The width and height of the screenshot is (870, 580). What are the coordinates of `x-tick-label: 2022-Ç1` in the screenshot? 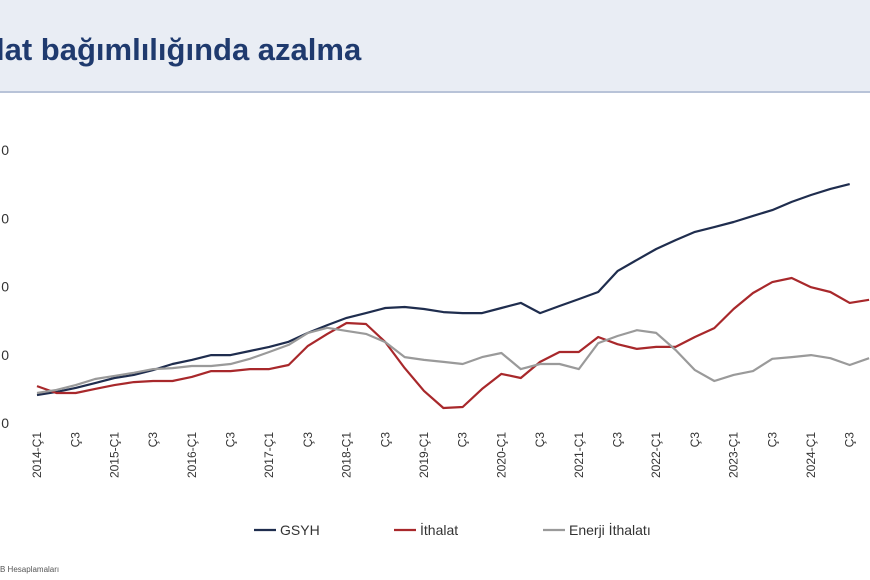 It's located at (656, 455).